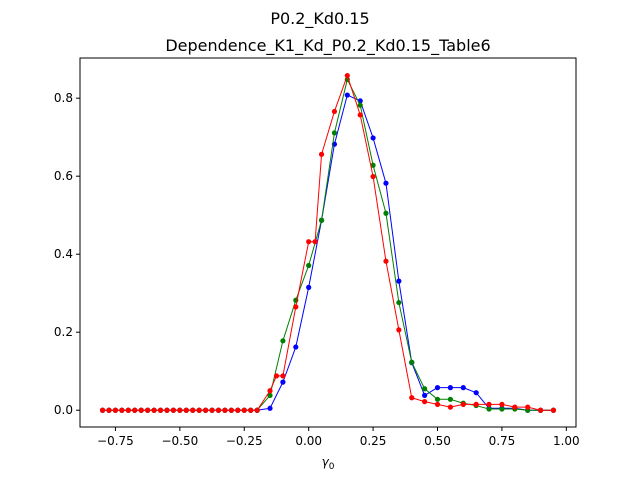  I want to click on x-tick-label: −0.50, so click(179, 441).